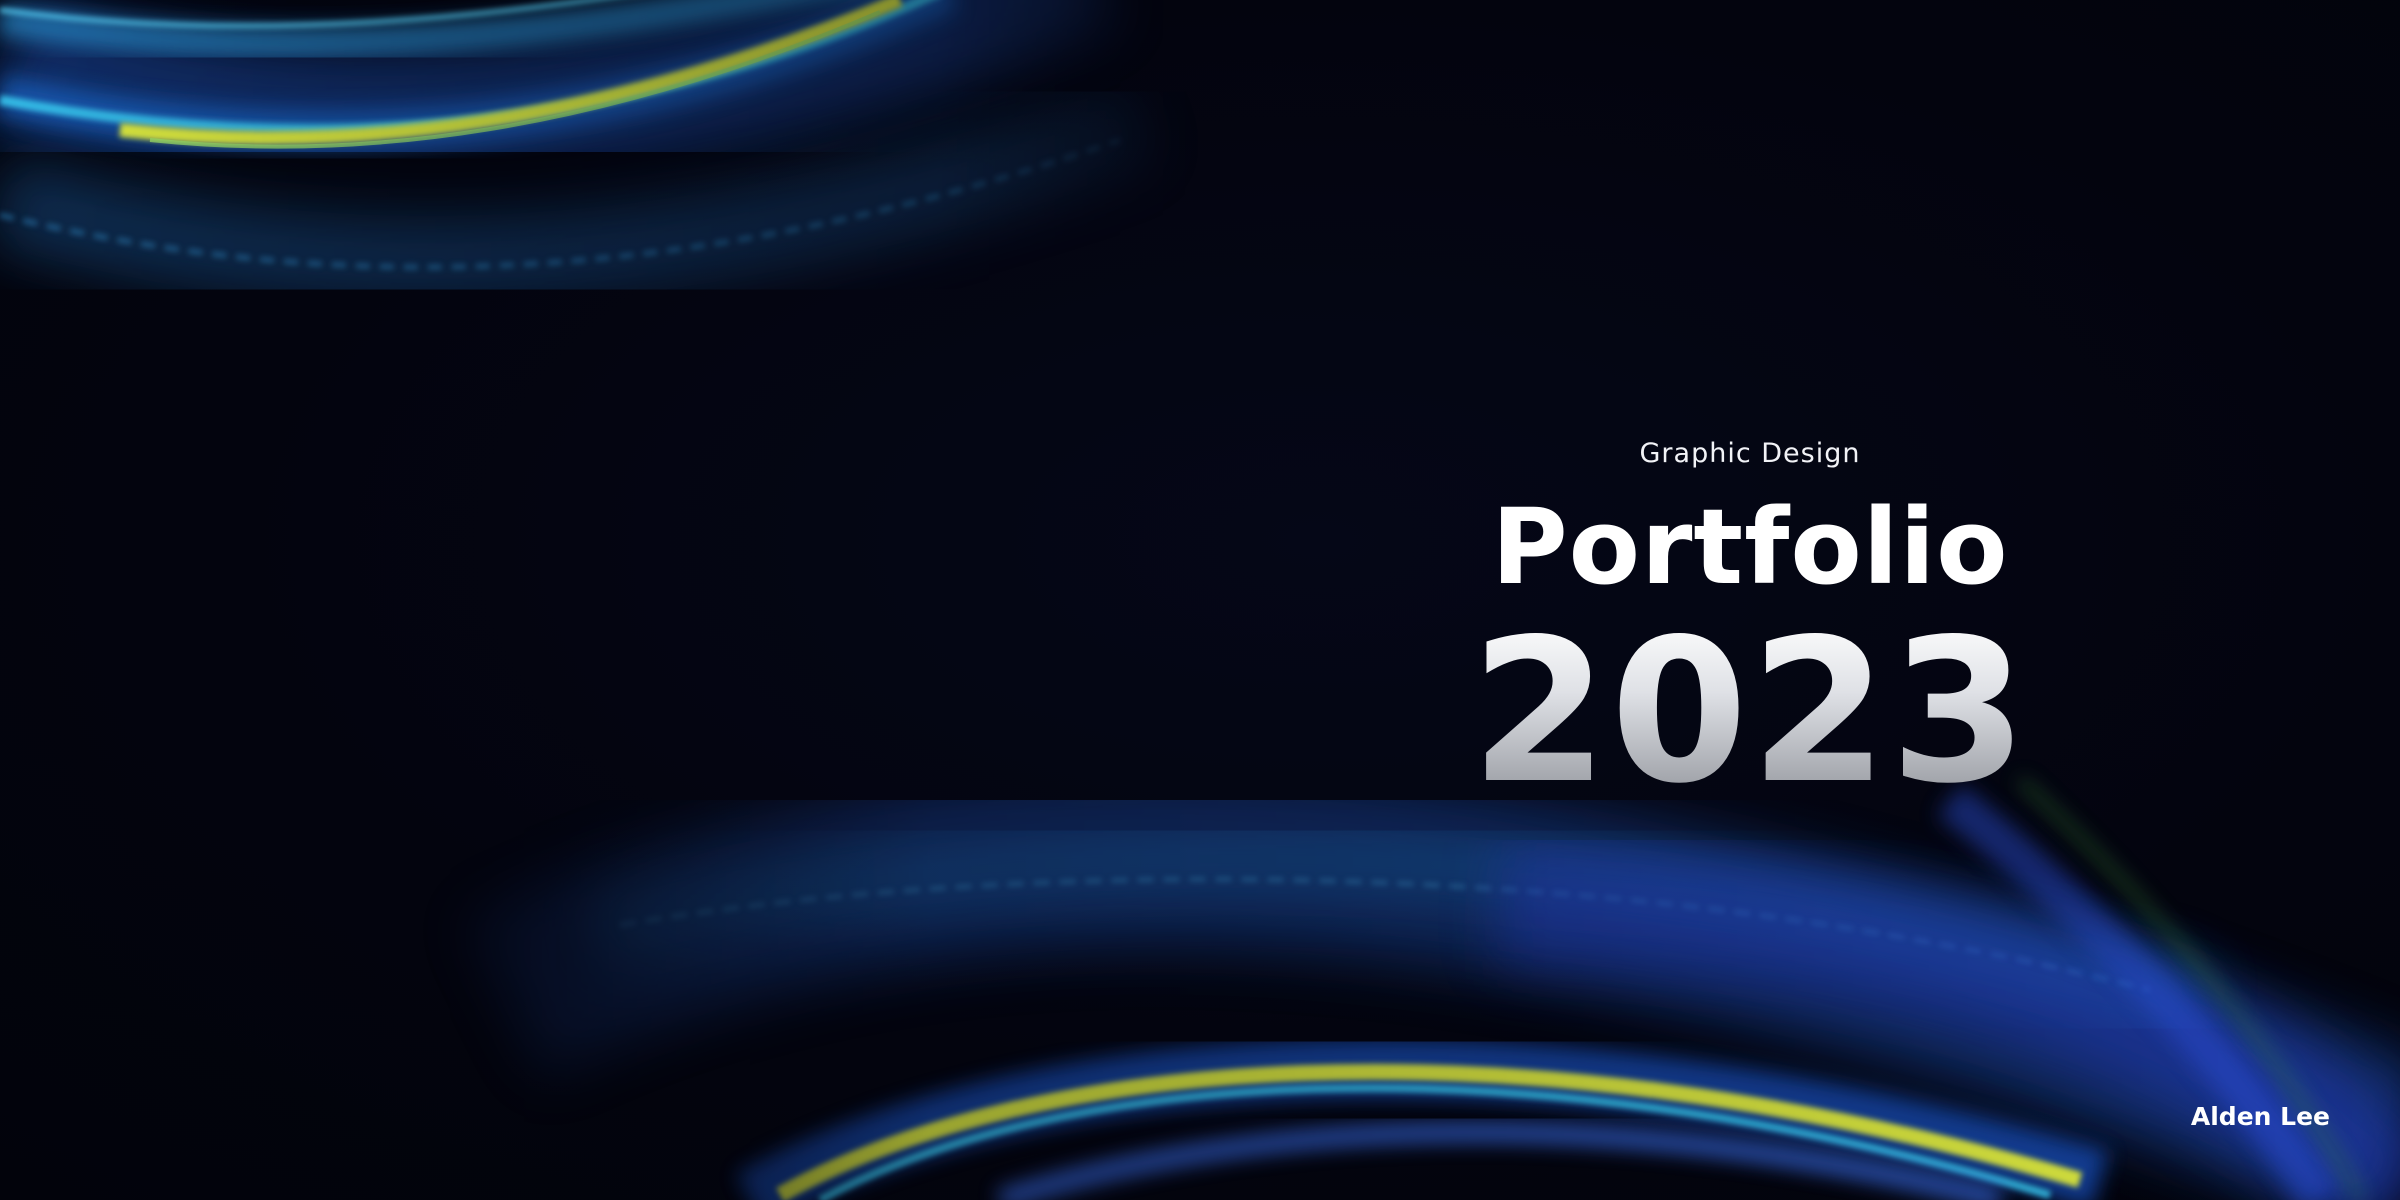 The height and width of the screenshot is (1200, 2400). Describe the element at coordinates (1750, 453) in the screenshot. I see `cover-subtitle: Graphic Design` at that location.